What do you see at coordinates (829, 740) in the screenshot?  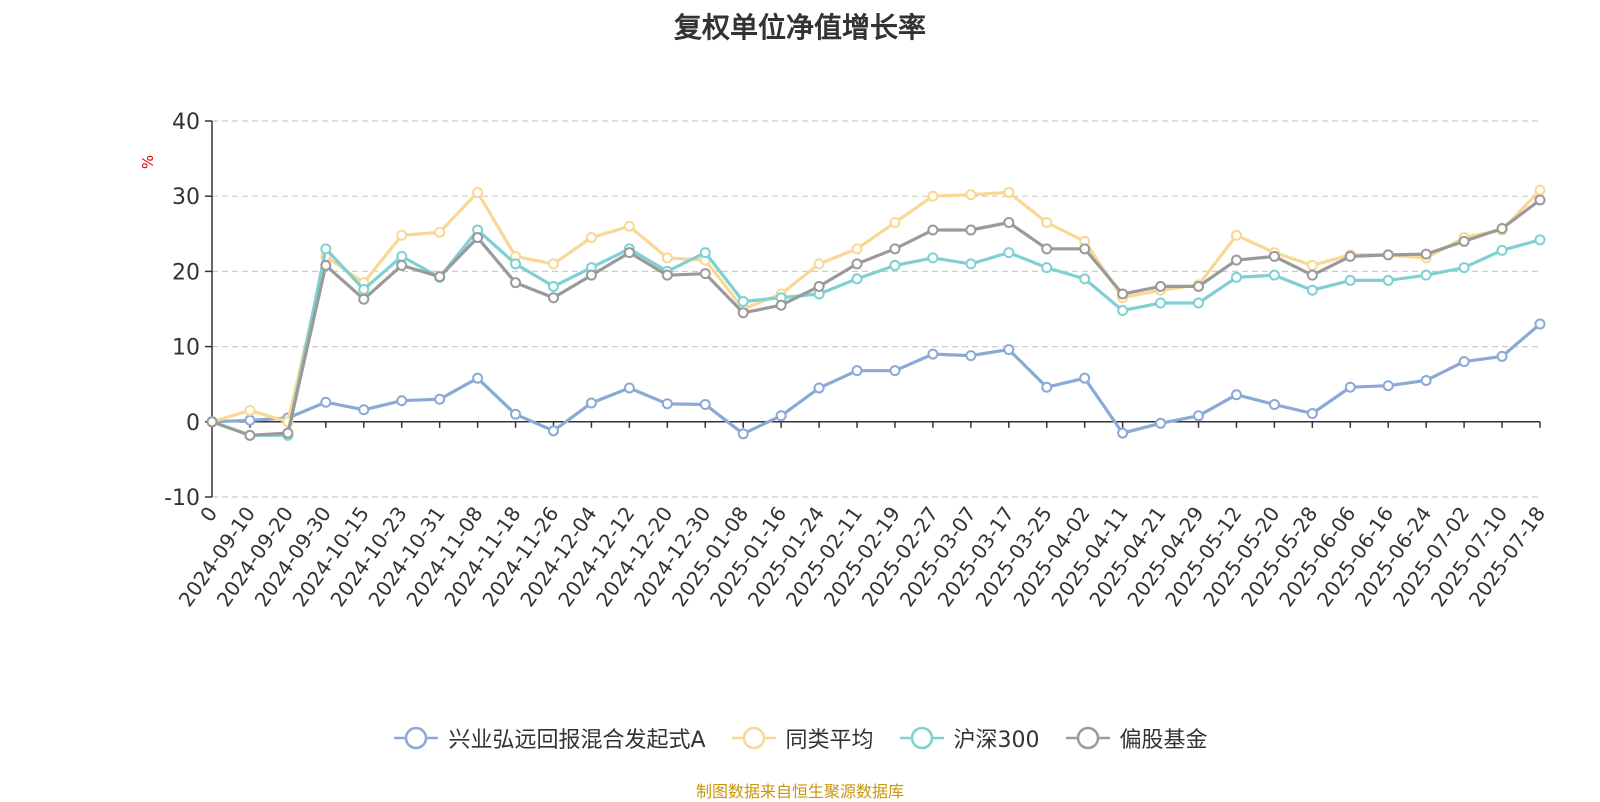 I see `legend-label: 同类平均` at bounding box center [829, 740].